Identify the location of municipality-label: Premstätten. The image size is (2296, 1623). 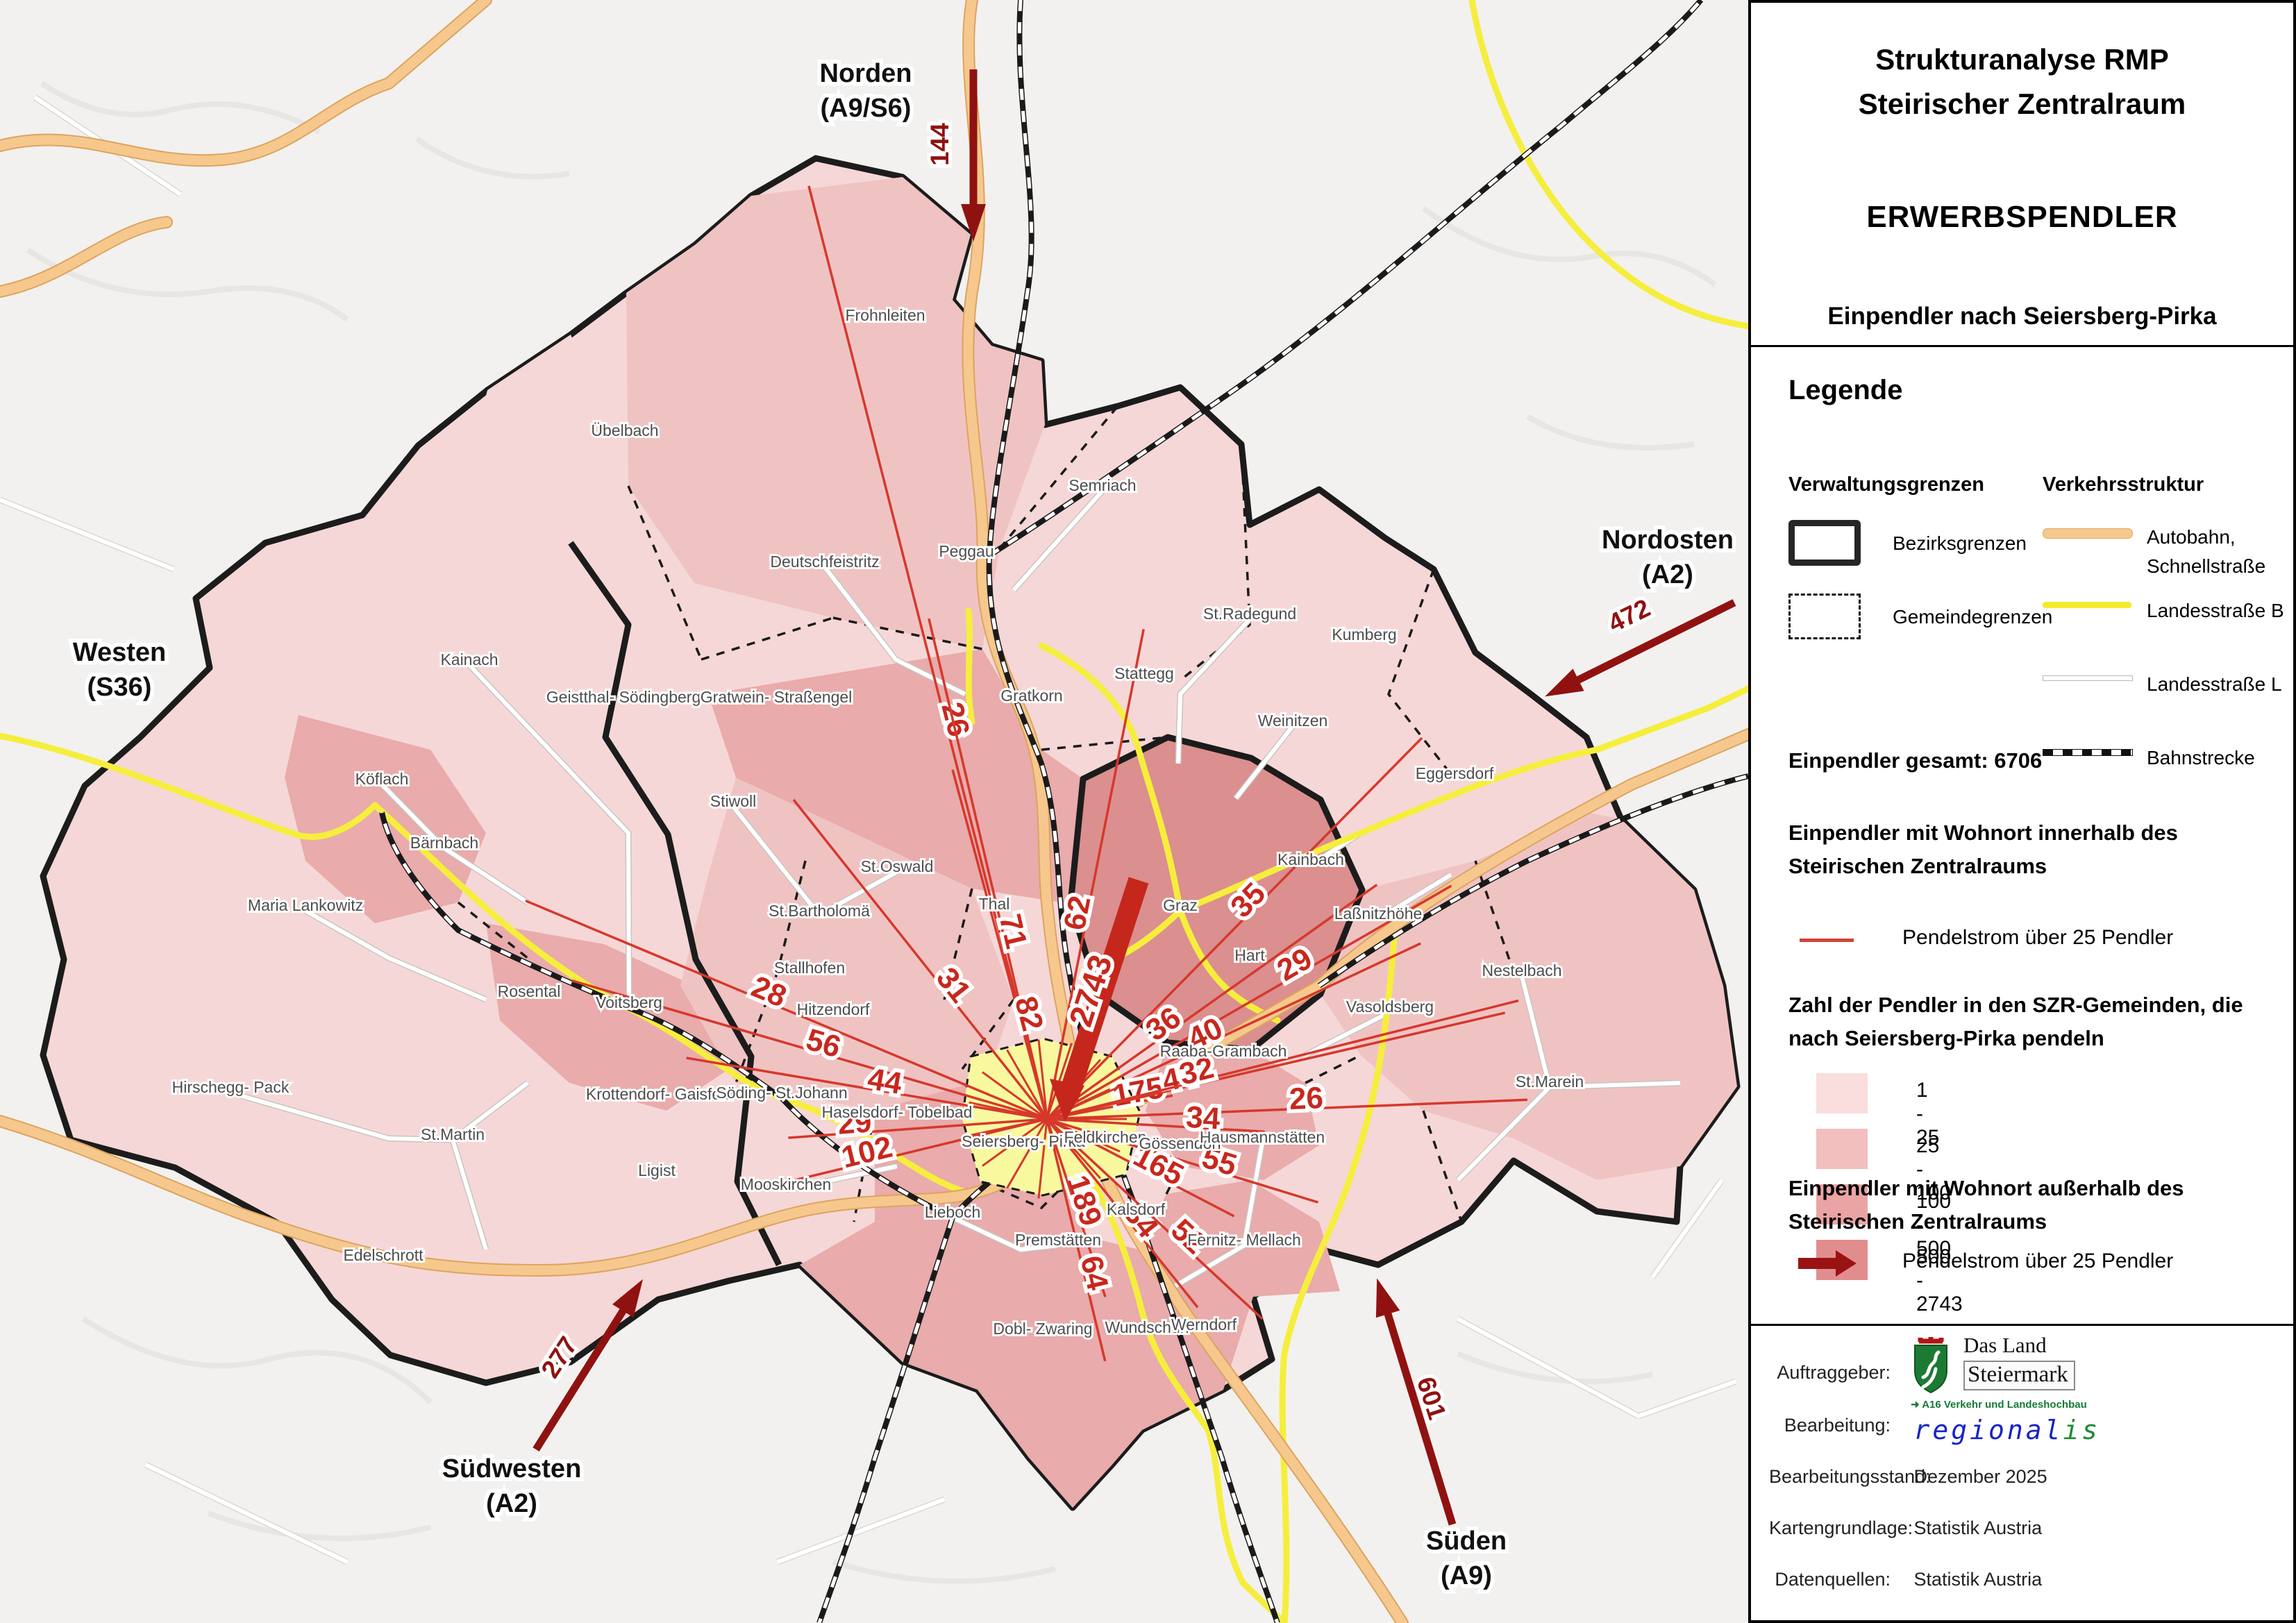
(1058, 1240).